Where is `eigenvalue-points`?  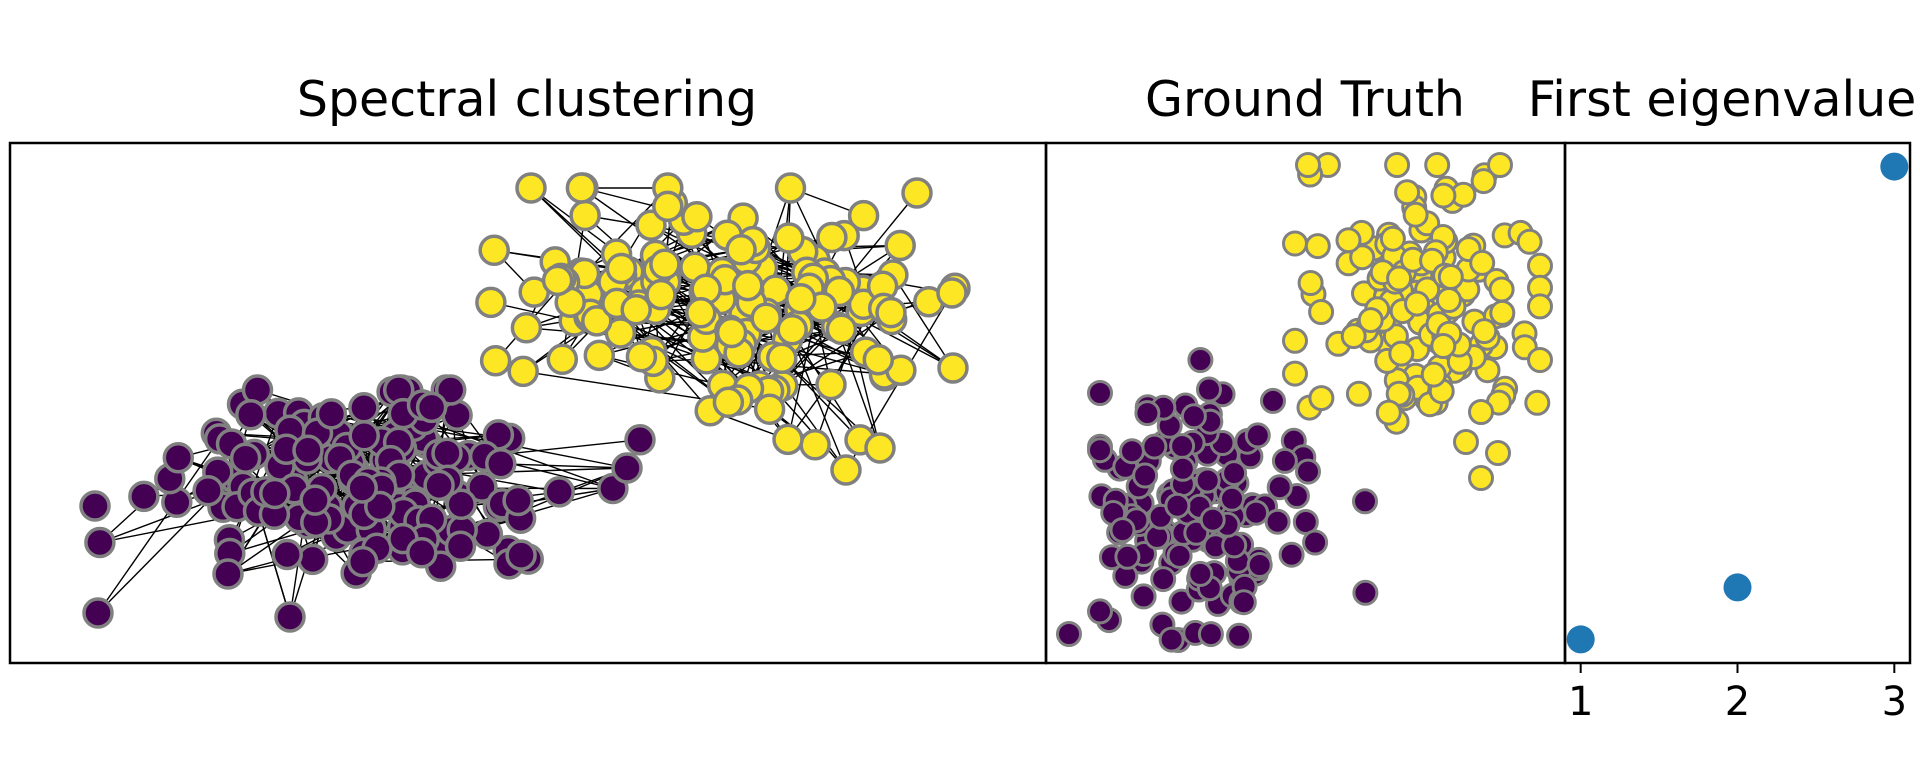 eigenvalue-points is located at coordinates (1737, 403).